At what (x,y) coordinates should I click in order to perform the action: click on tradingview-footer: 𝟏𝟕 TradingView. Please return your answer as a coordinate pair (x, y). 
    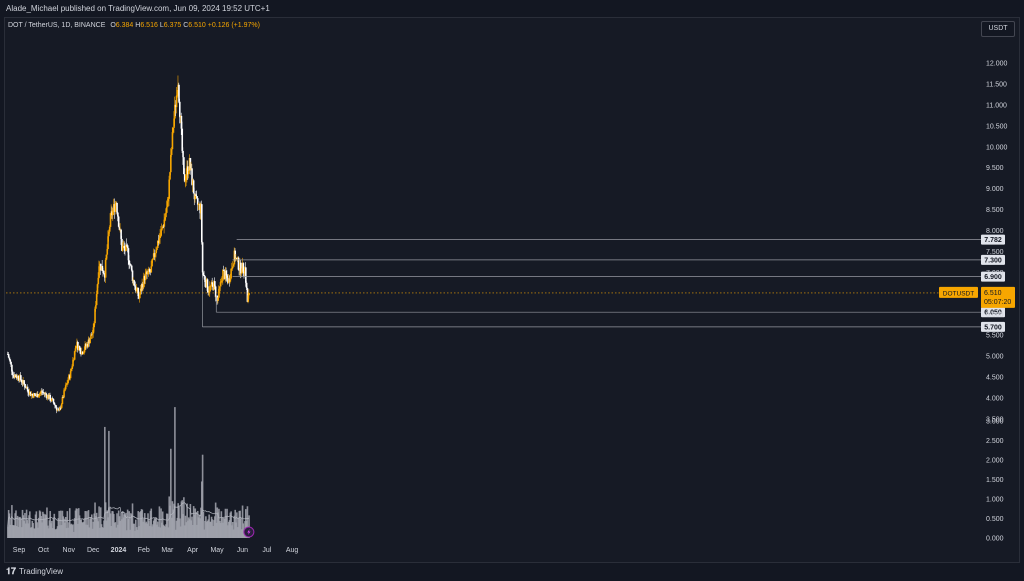
    Looking at the image, I should click on (34, 571).